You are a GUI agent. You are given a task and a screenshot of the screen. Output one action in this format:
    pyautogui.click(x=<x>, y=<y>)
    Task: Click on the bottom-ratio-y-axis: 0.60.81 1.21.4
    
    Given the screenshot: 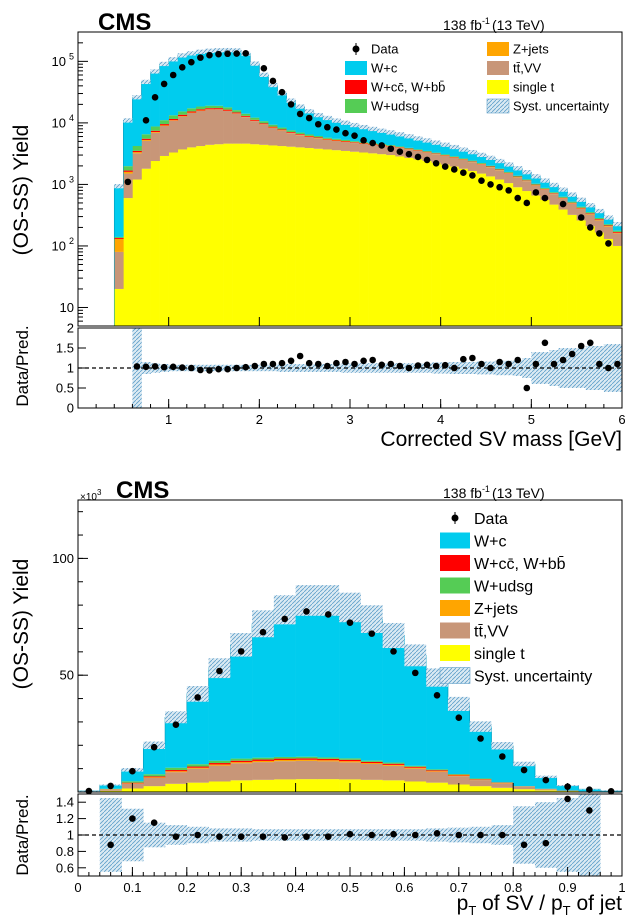 What is the action you would take?
    pyautogui.click(x=71, y=835)
    